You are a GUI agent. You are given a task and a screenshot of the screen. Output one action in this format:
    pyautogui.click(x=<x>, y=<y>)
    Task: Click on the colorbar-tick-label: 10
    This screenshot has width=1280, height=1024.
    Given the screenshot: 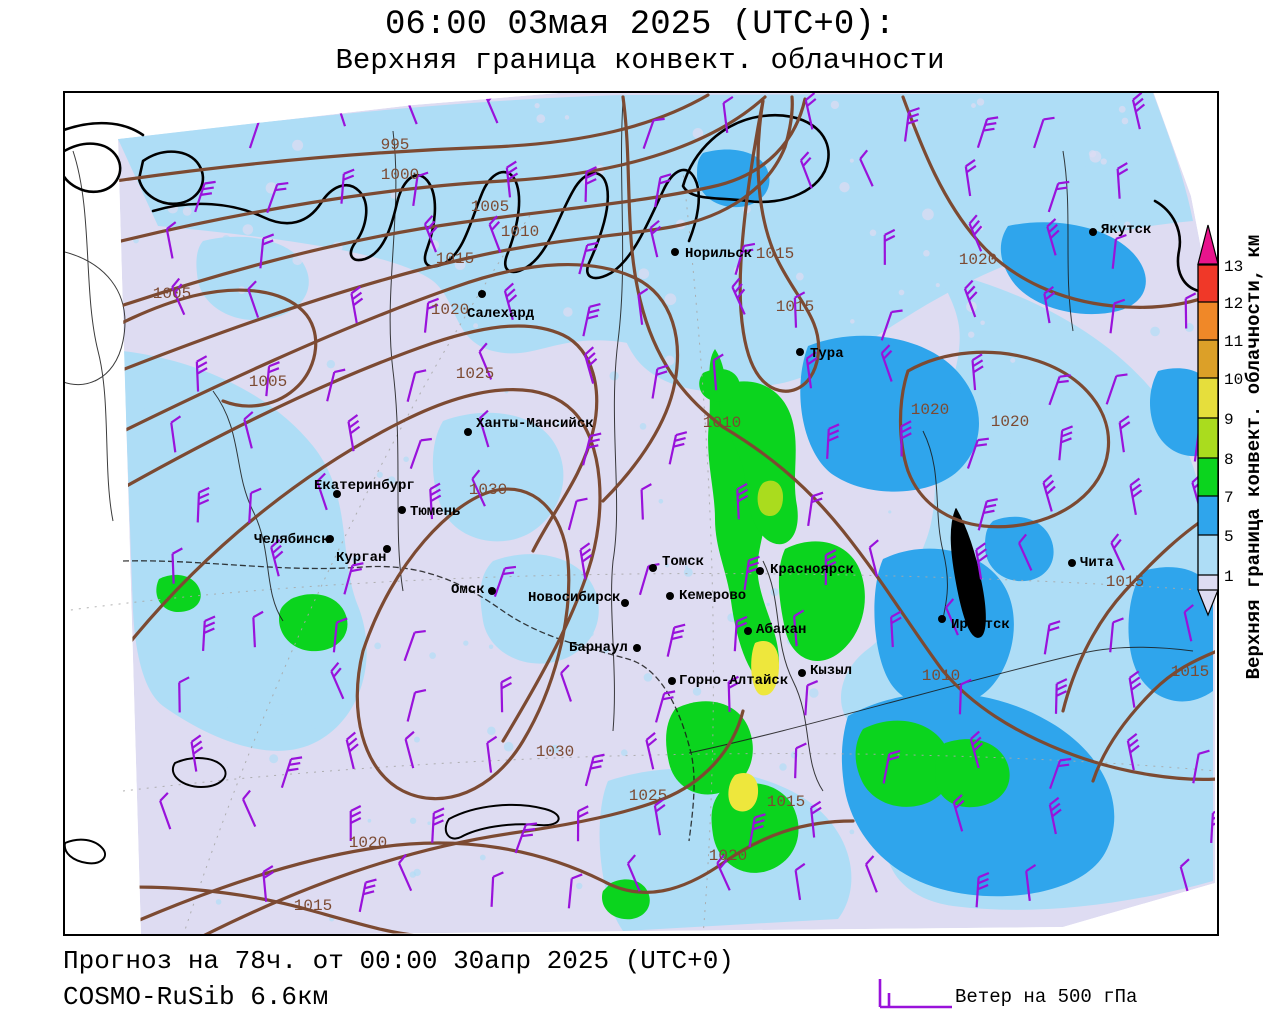 What is the action you would take?
    pyautogui.click(x=1233, y=380)
    